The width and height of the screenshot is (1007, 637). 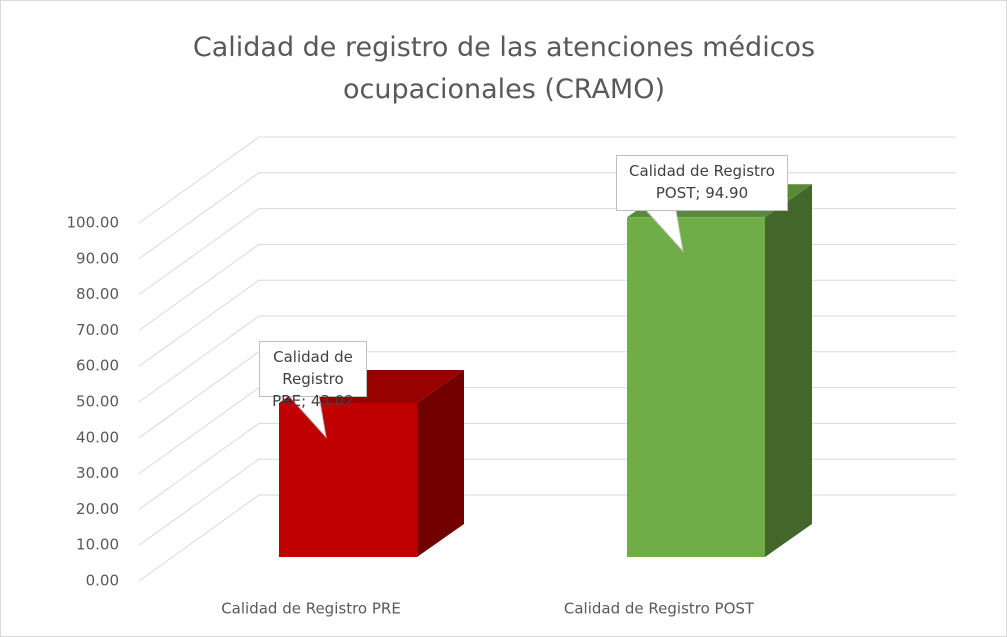 What do you see at coordinates (313, 375) in the screenshot?
I see `data-label: Calidad de Registro PRE; 43.02` at bounding box center [313, 375].